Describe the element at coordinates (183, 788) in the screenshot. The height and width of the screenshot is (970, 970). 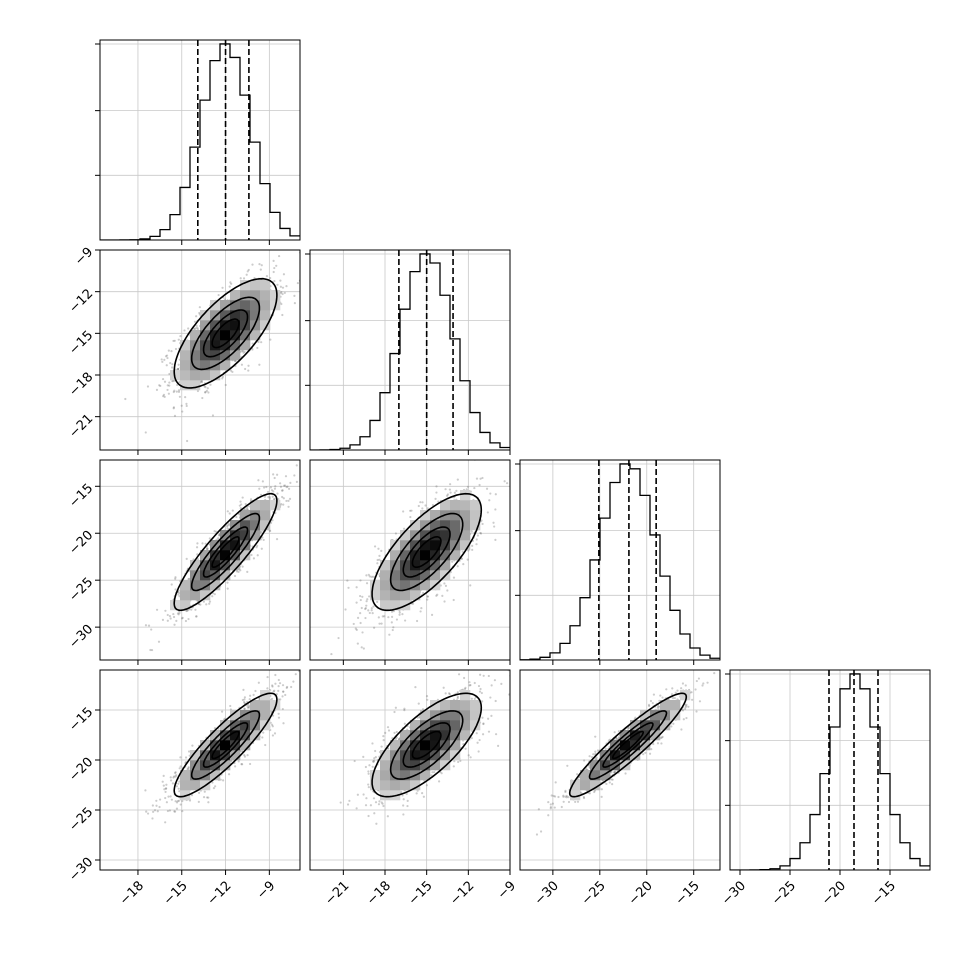
I see `panel-3-0: −30−25−20−15−18 −15 −12 −9` at that location.